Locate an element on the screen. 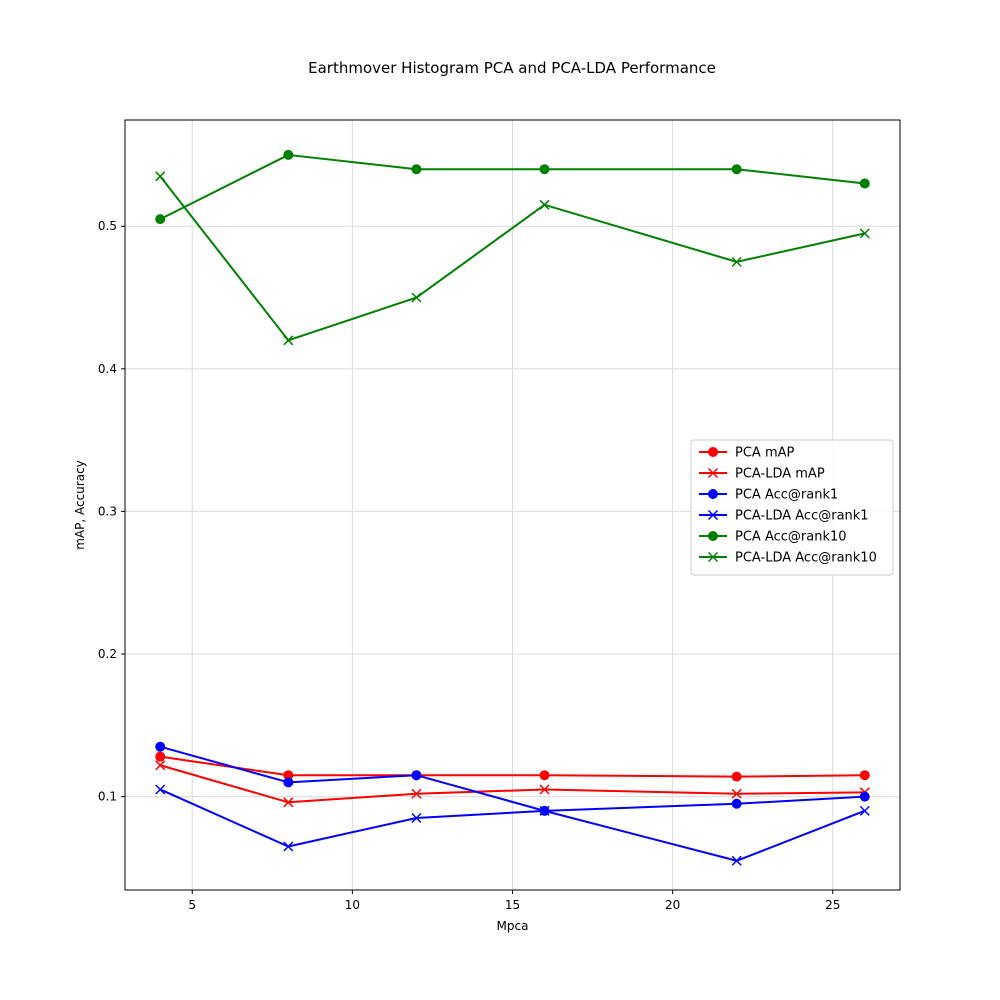  x-tick-label: 15 is located at coordinates (512, 905).